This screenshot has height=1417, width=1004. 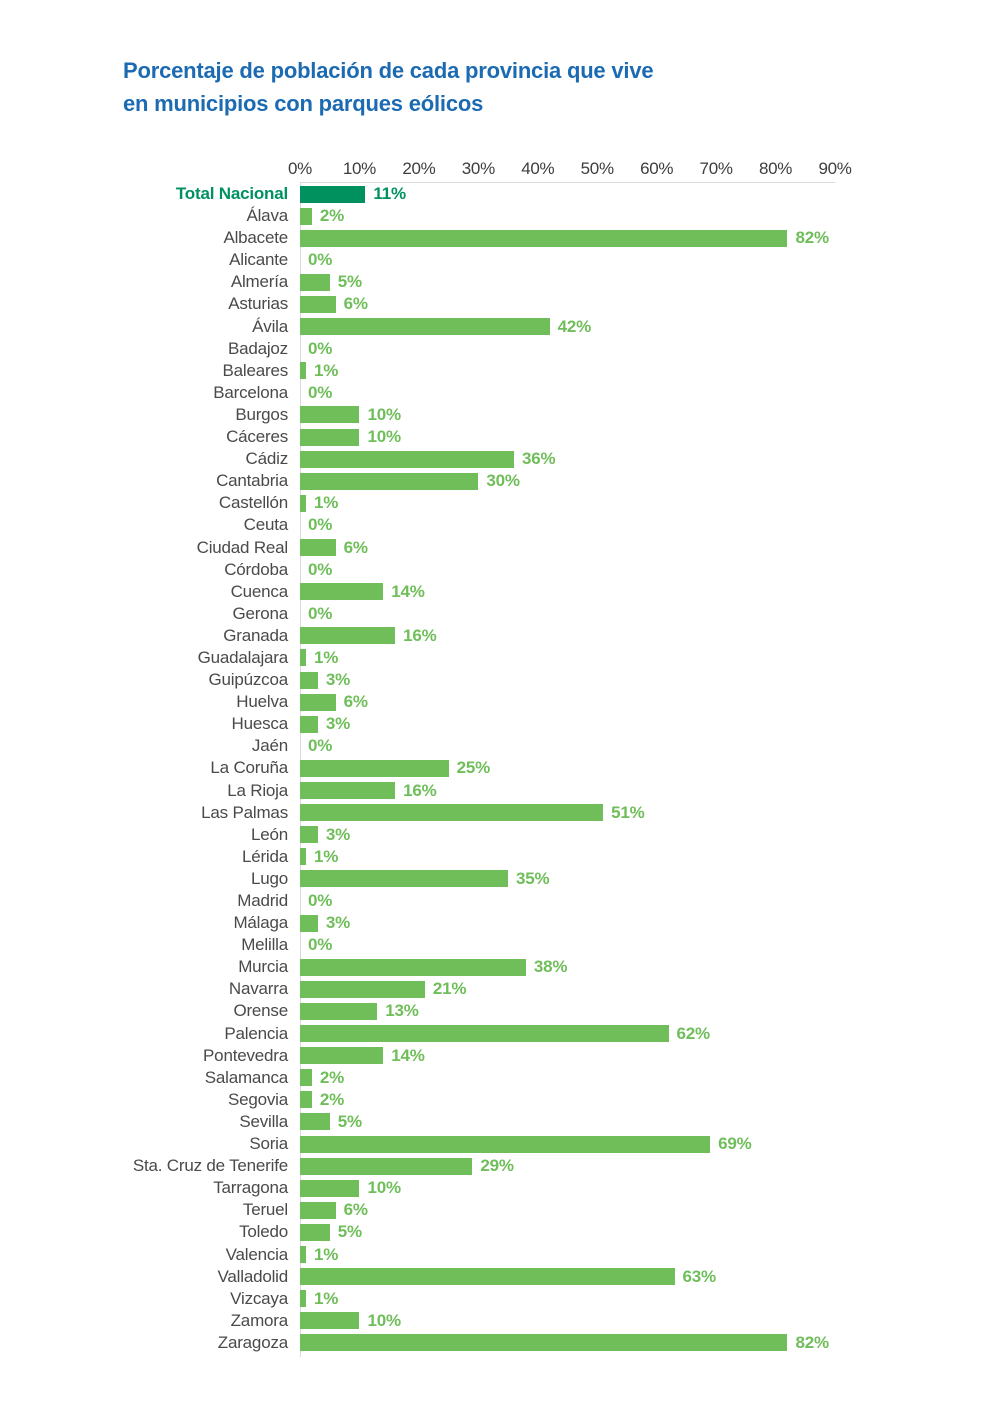 What do you see at coordinates (269, 878) in the screenshot?
I see `category-label: Lugo` at bounding box center [269, 878].